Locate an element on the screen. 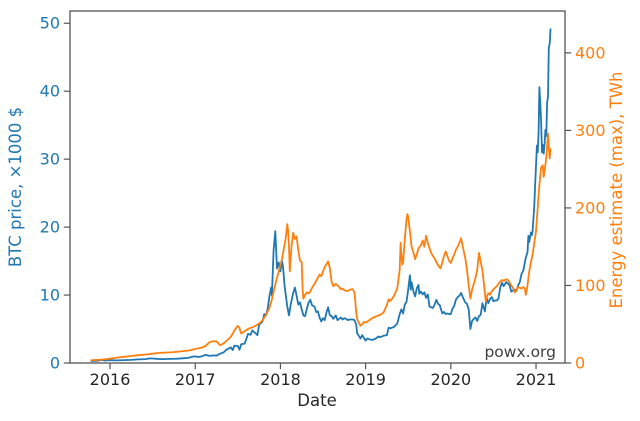 This screenshot has height=421, width=640. right-tick-label: 200 is located at coordinates (590, 207).